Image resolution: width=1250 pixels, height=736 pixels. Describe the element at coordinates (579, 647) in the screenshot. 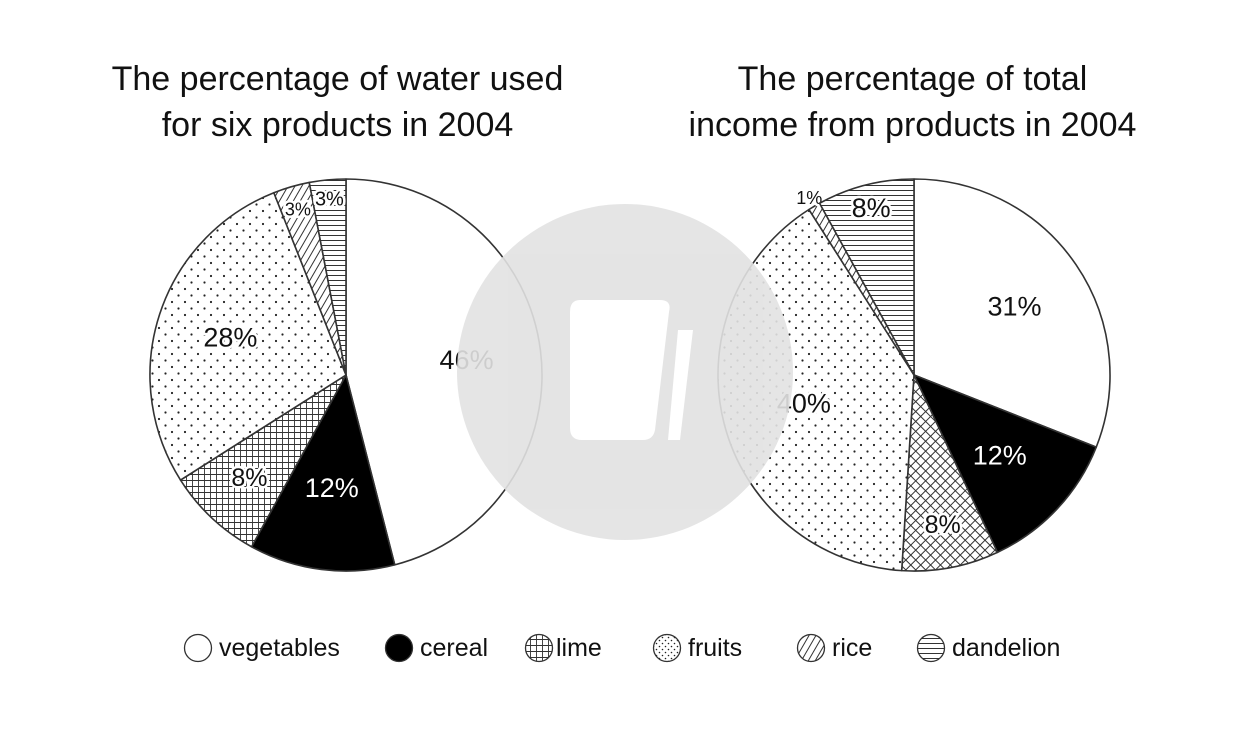

I see `legend-label-lime: lime` at that location.